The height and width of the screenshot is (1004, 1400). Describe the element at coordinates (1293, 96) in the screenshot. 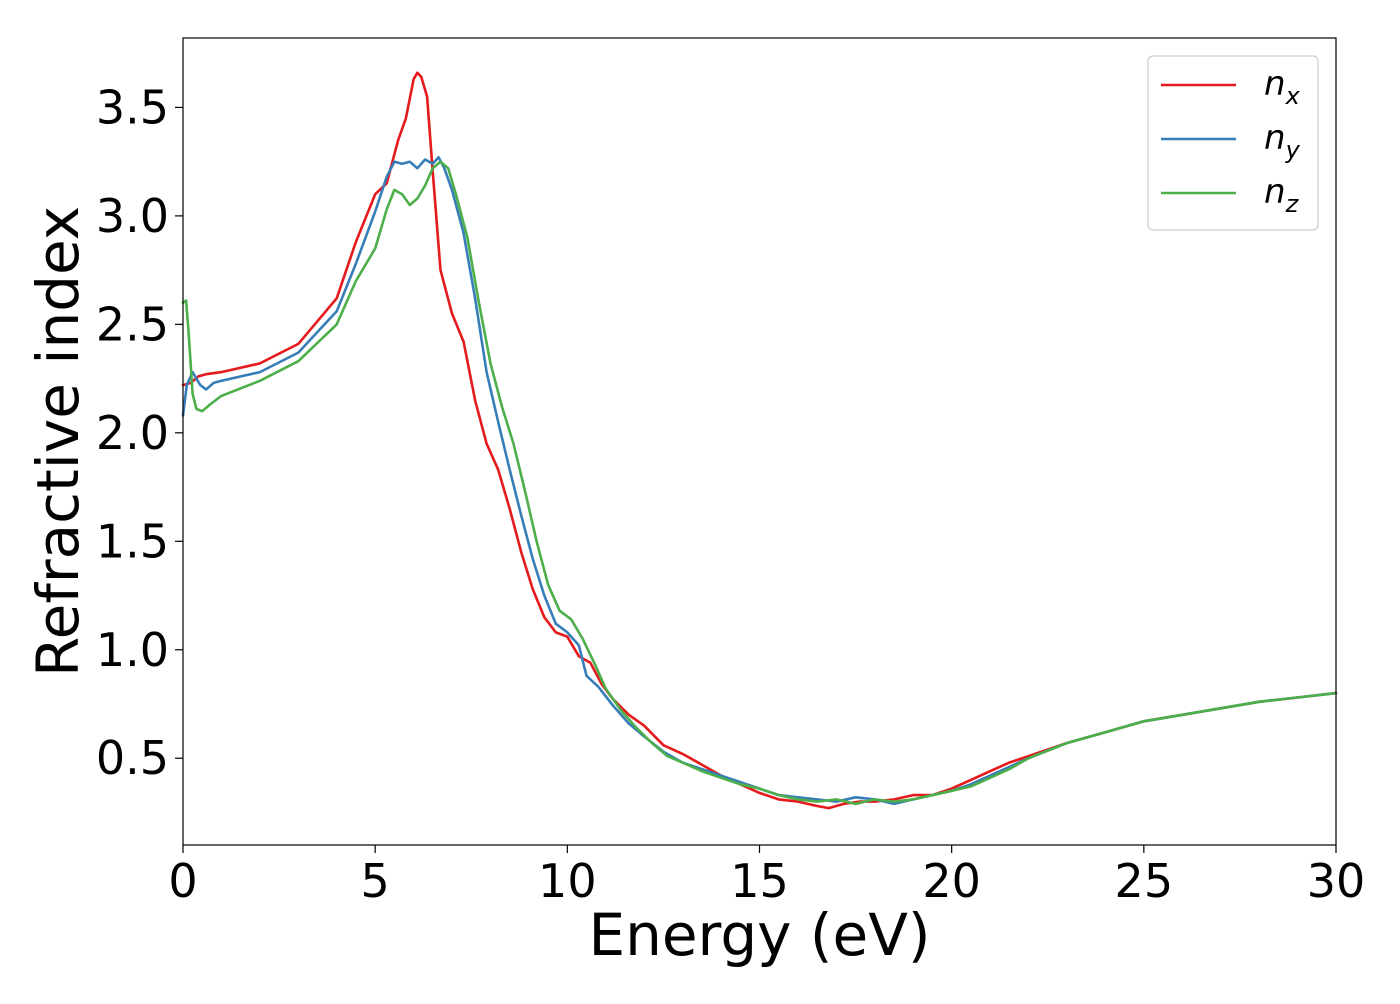

I see `legend-label-subscript: x` at that location.